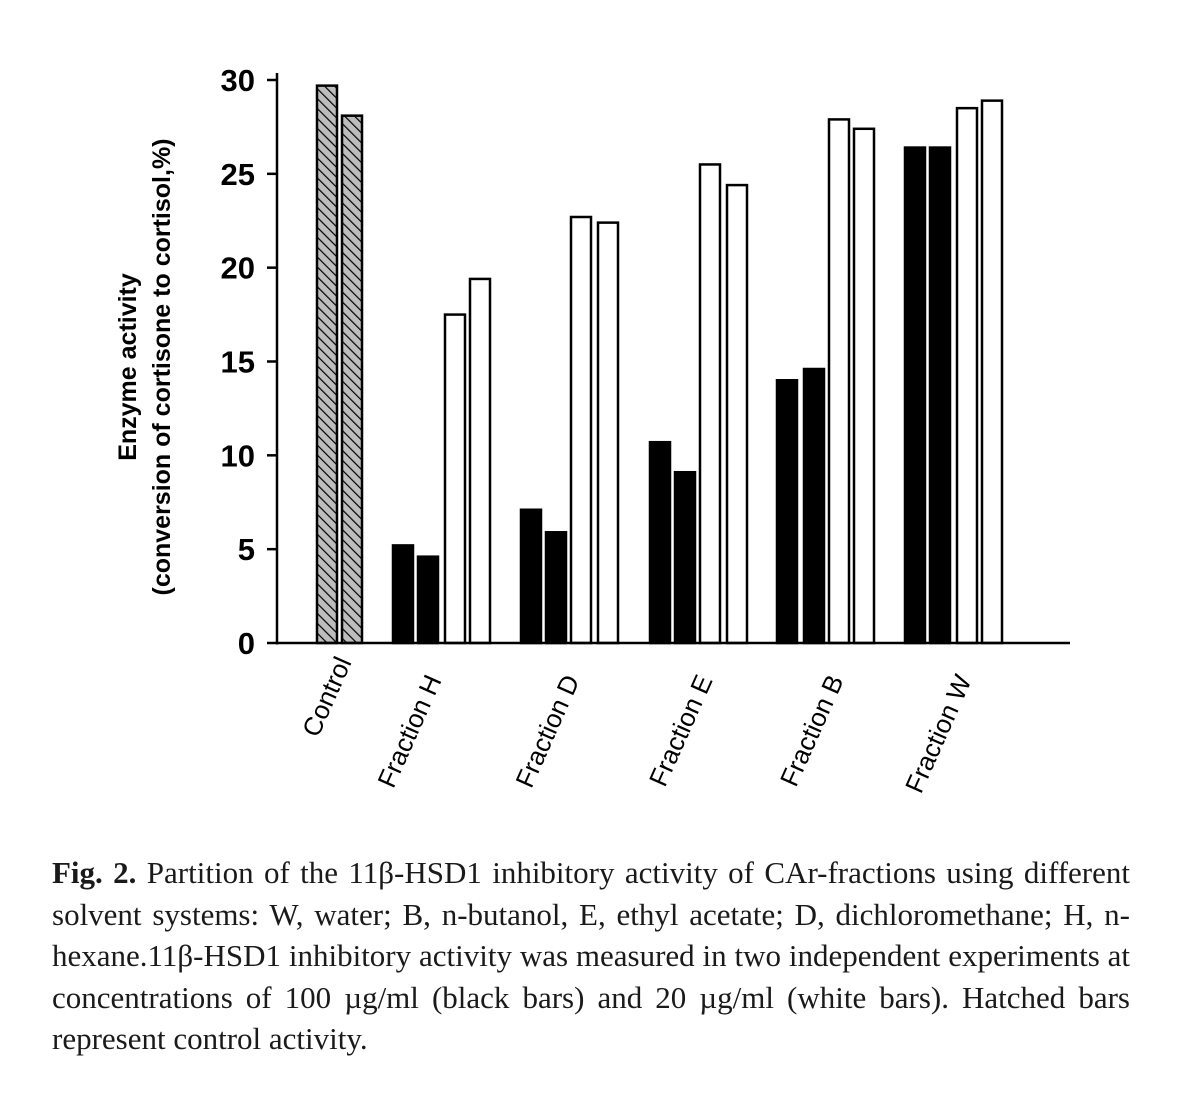 The height and width of the screenshot is (1095, 1200). What do you see at coordinates (246, 643) in the screenshot?
I see `y-tick-label: 0` at bounding box center [246, 643].